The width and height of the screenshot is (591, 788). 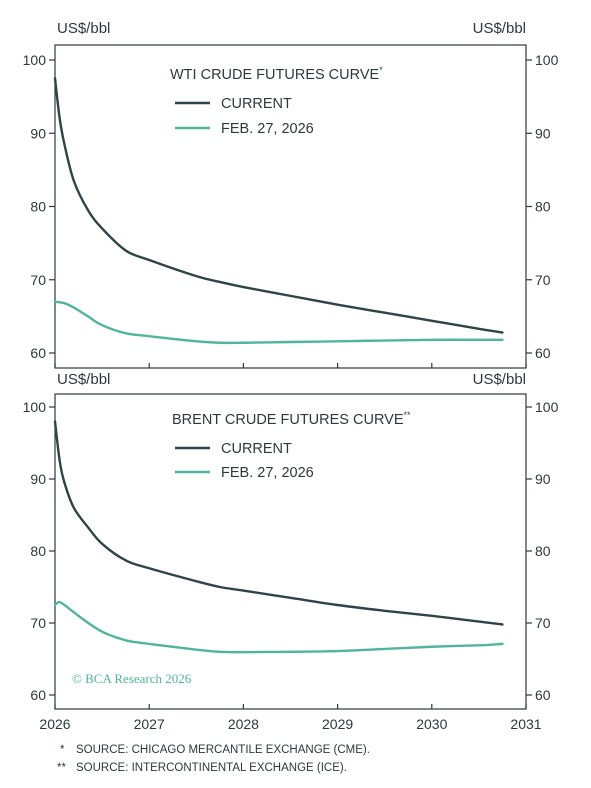 What do you see at coordinates (276, 74) in the screenshot?
I see `chart-title: WTI CRUDE FUTURES CURVE*` at bounding box center [276, 74].